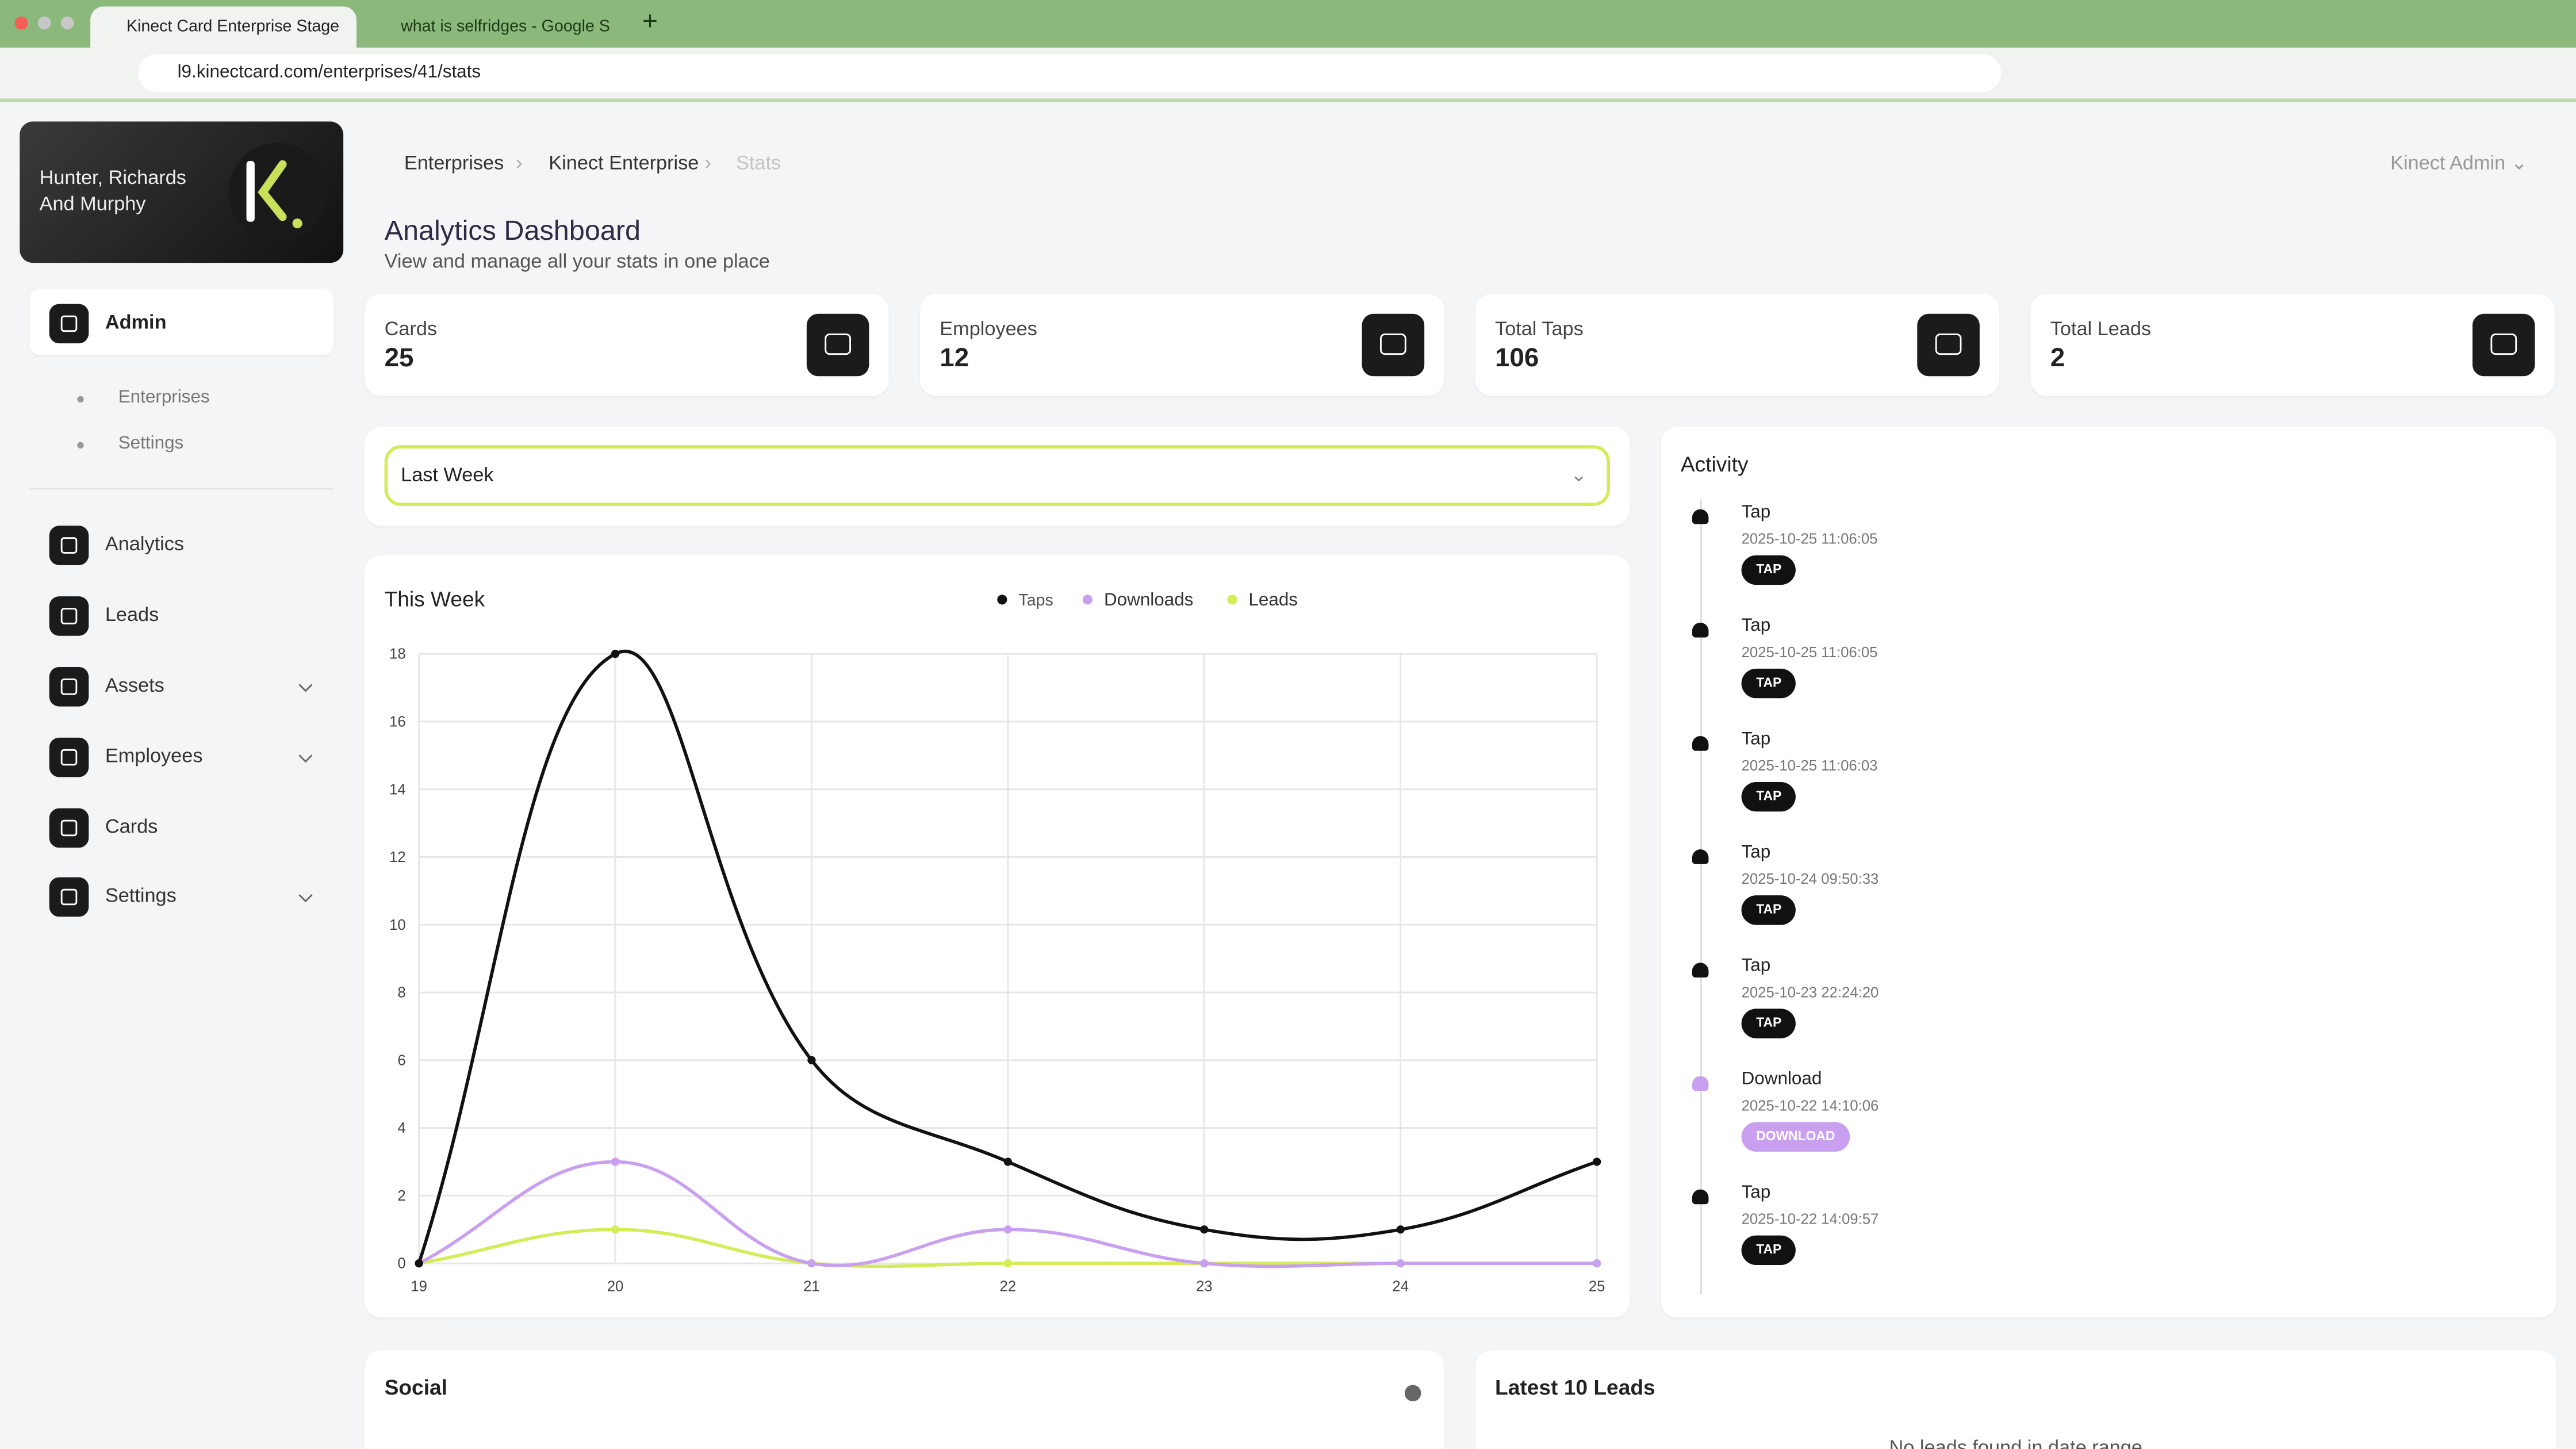  I want to click on nav-item: Employees, so click(181, 755).